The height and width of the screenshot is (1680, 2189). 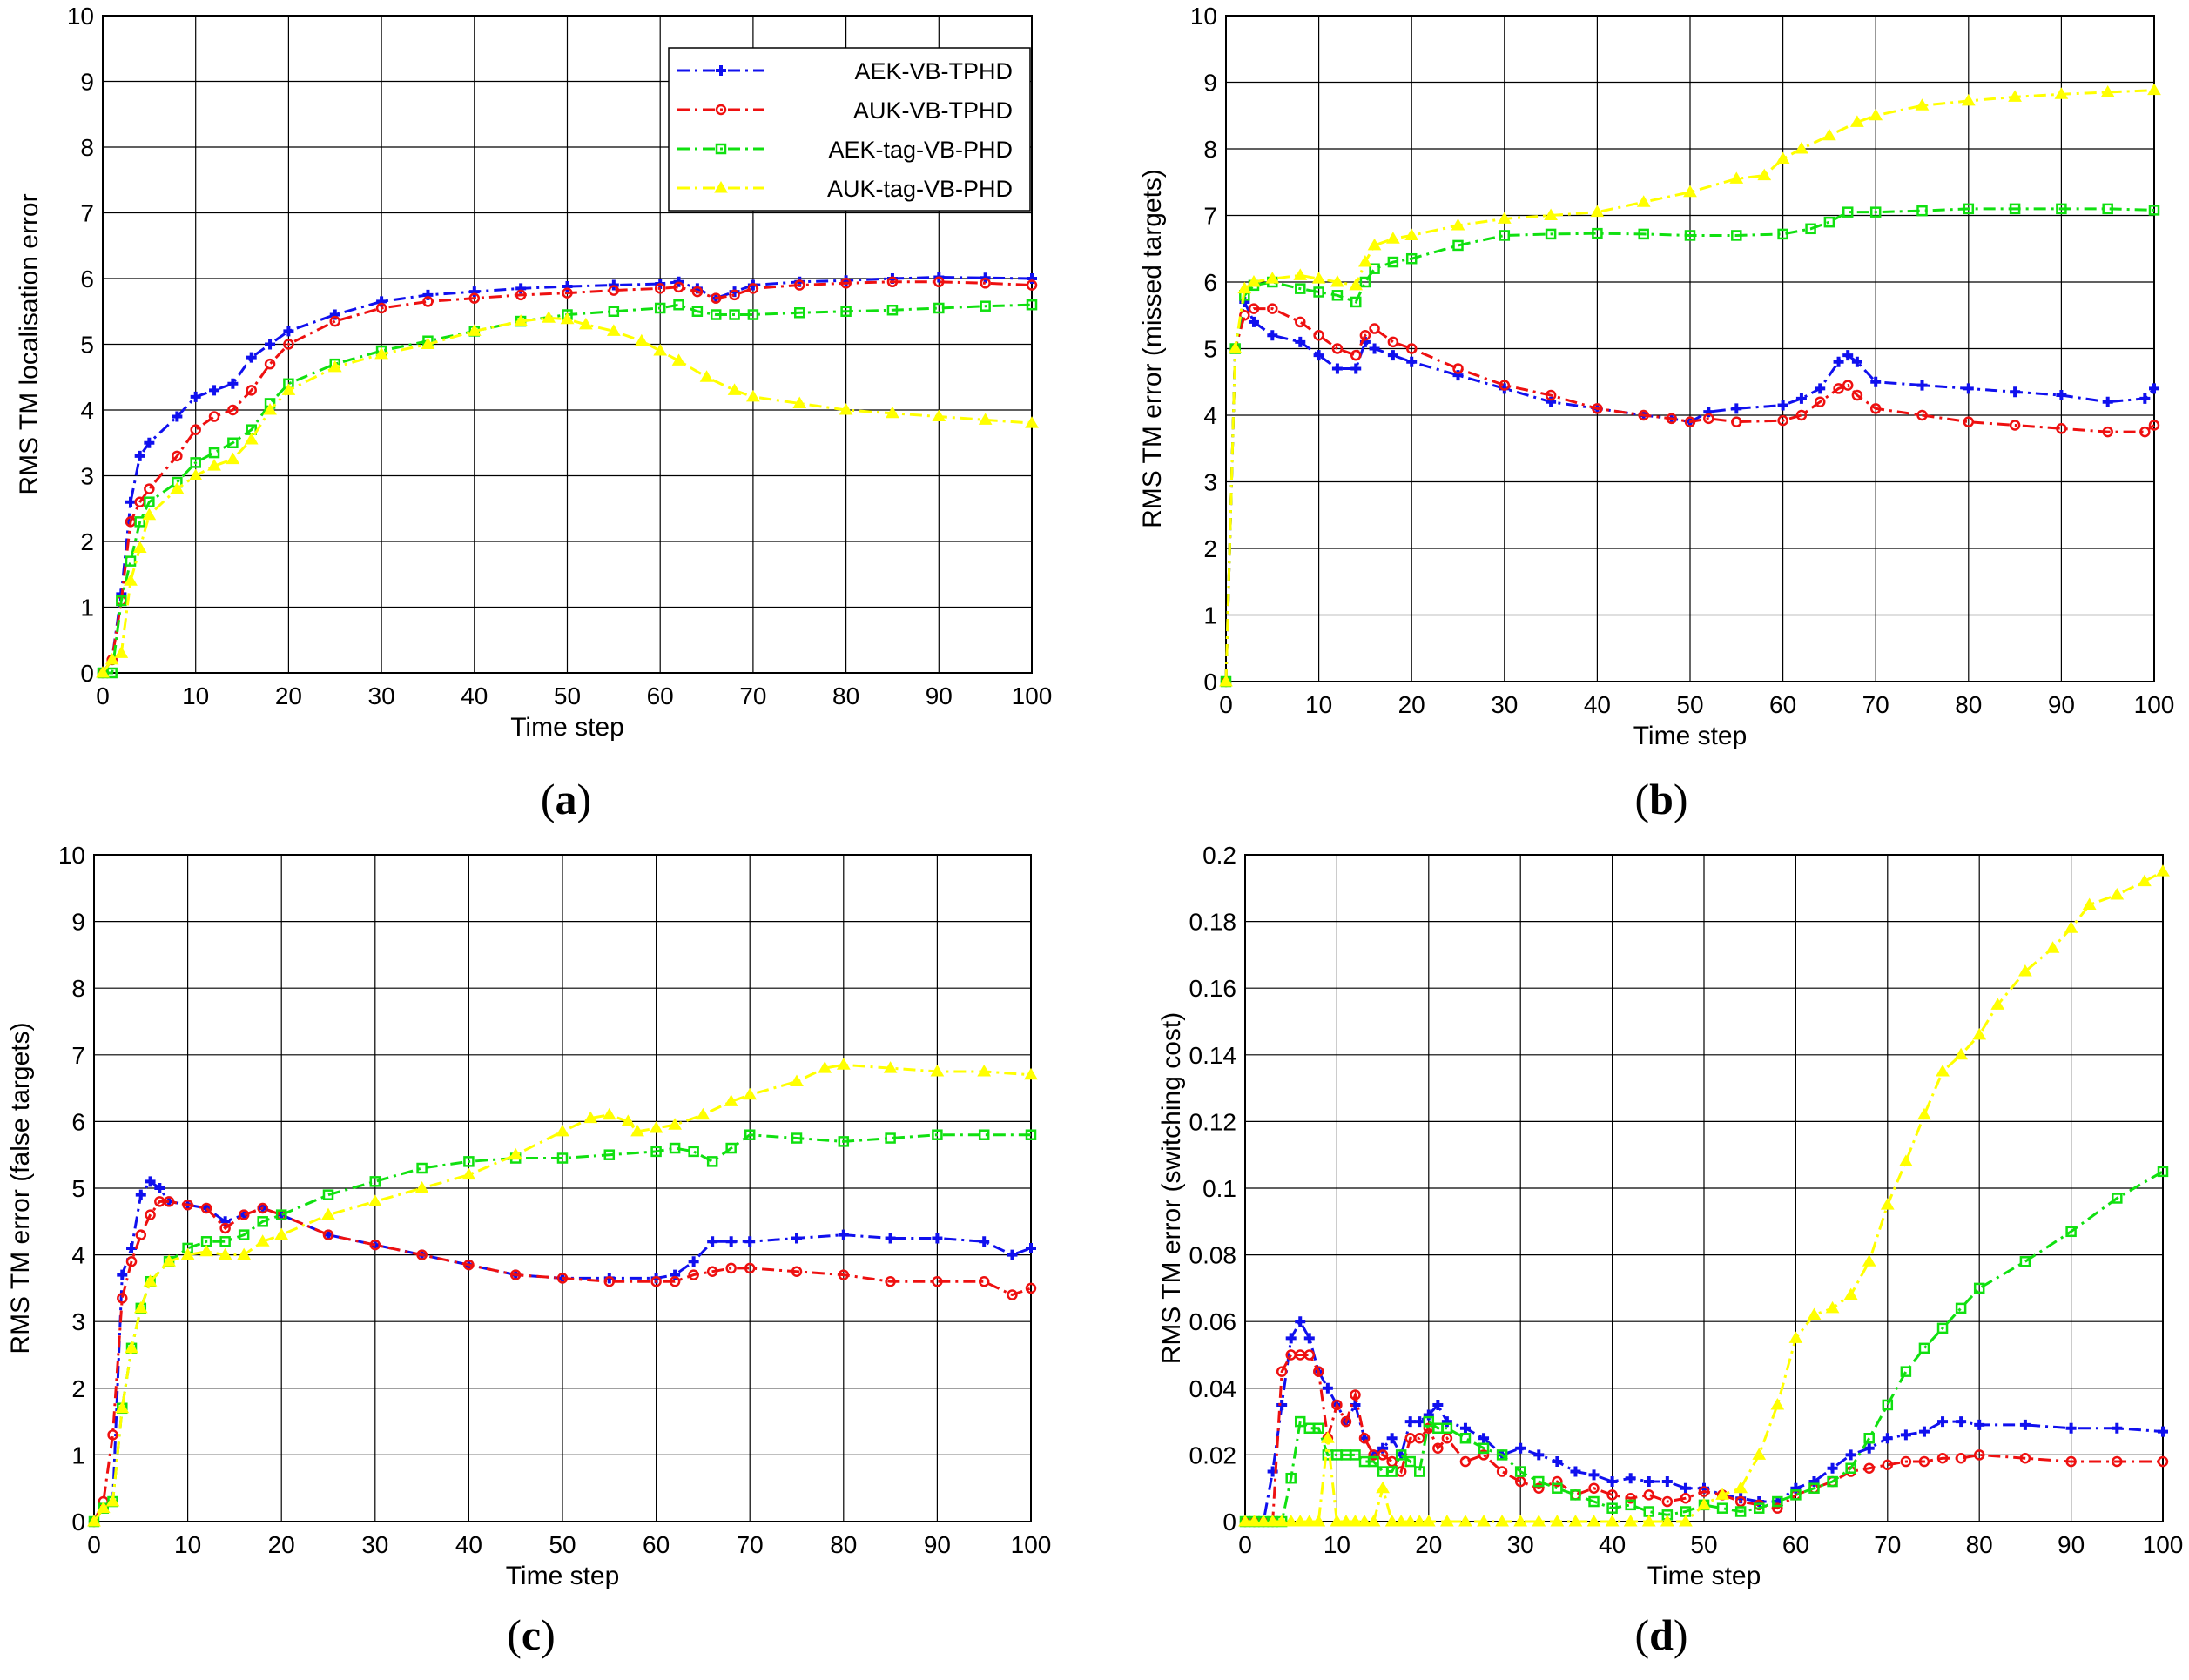 I want to click on y-tick-label: 2, so click(x=87, y=541).